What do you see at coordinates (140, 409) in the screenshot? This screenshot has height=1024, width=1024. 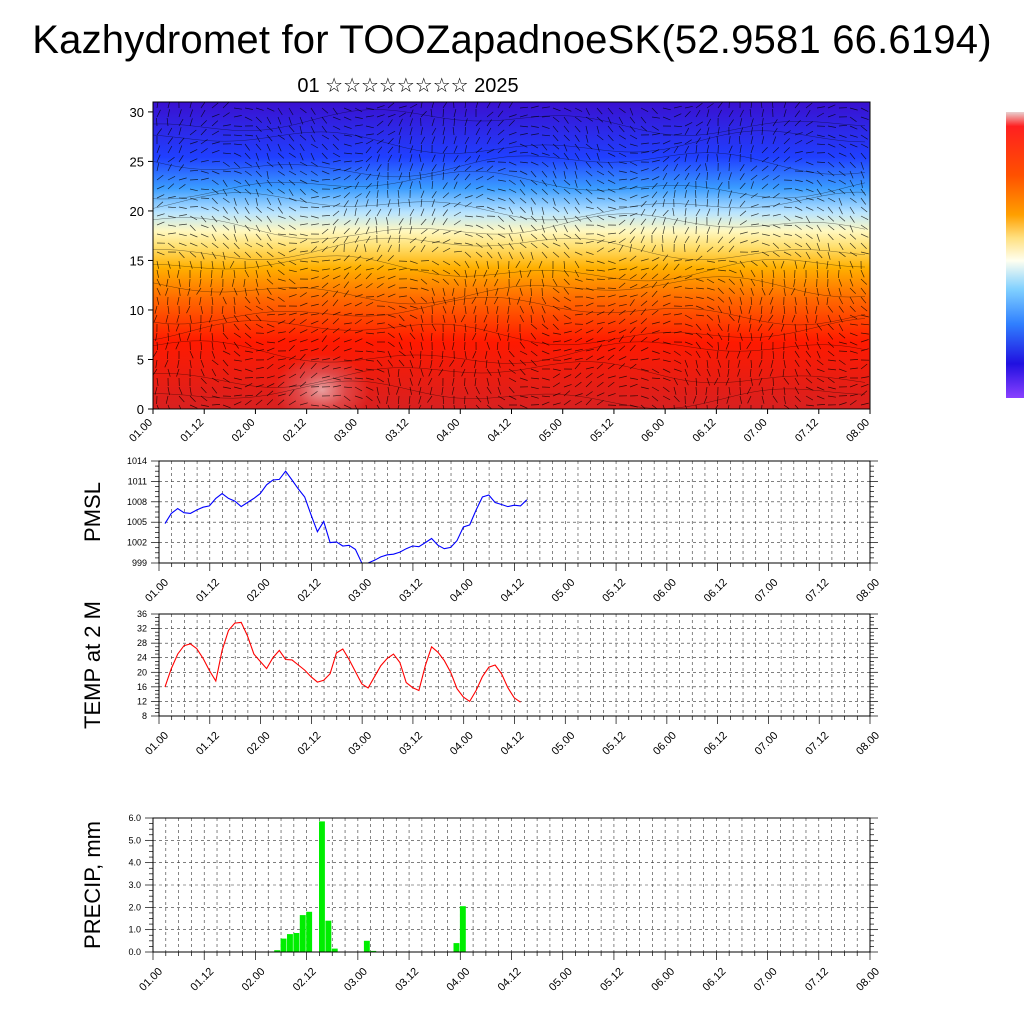 I see `y-tick-label: 0` at bounding box center [140, 409].